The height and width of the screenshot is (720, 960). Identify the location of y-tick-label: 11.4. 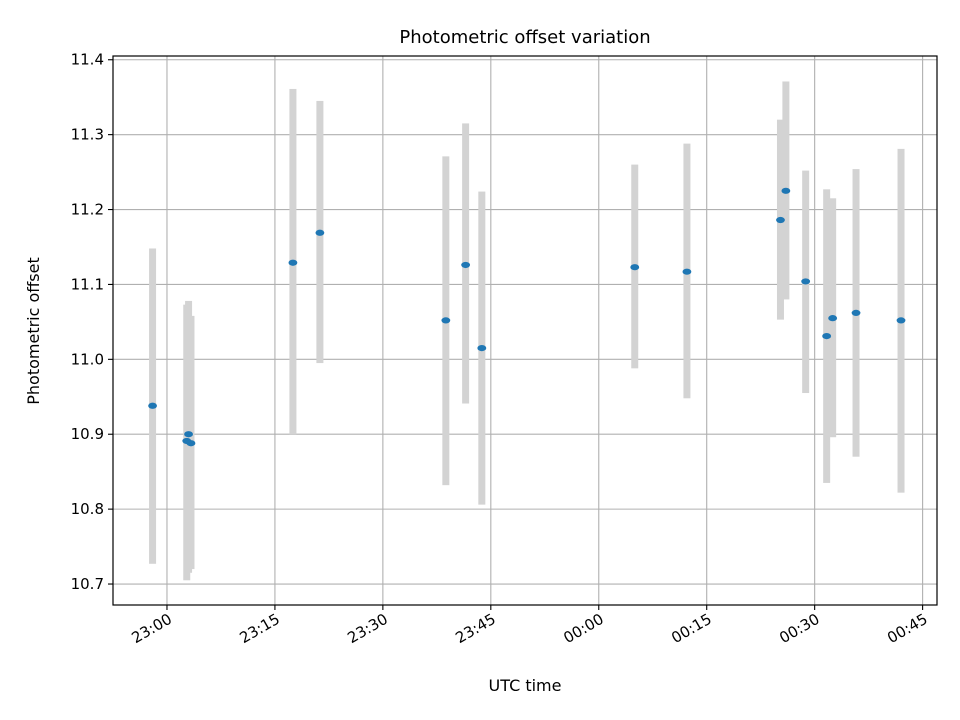
(87, 60).